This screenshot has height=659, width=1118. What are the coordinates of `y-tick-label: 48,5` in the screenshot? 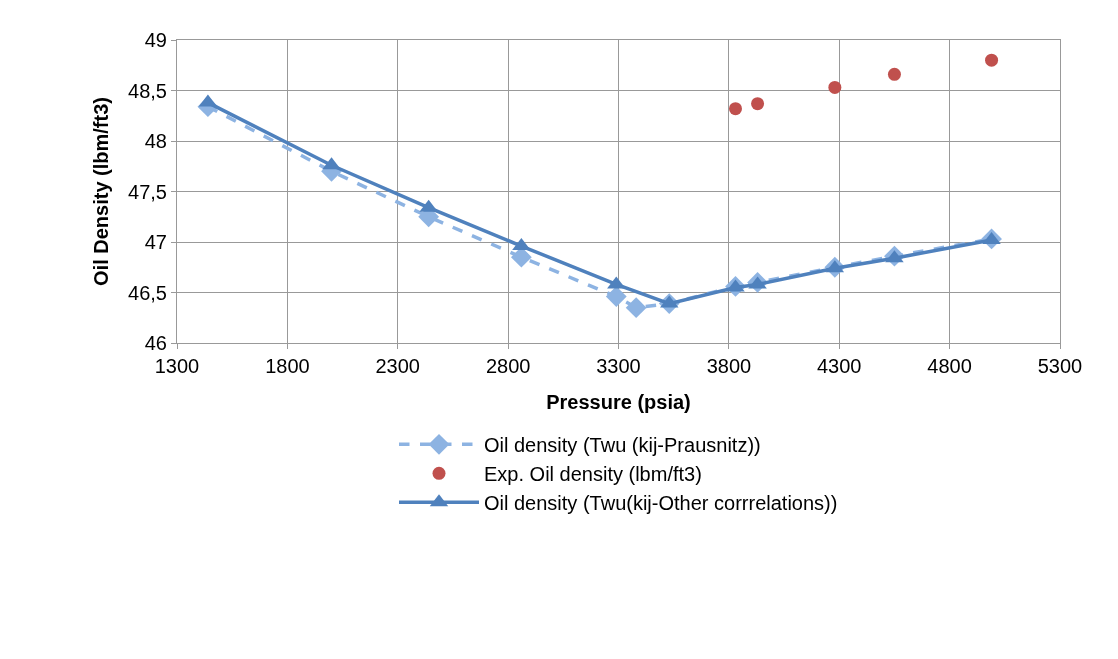 It's located at (147, 90).